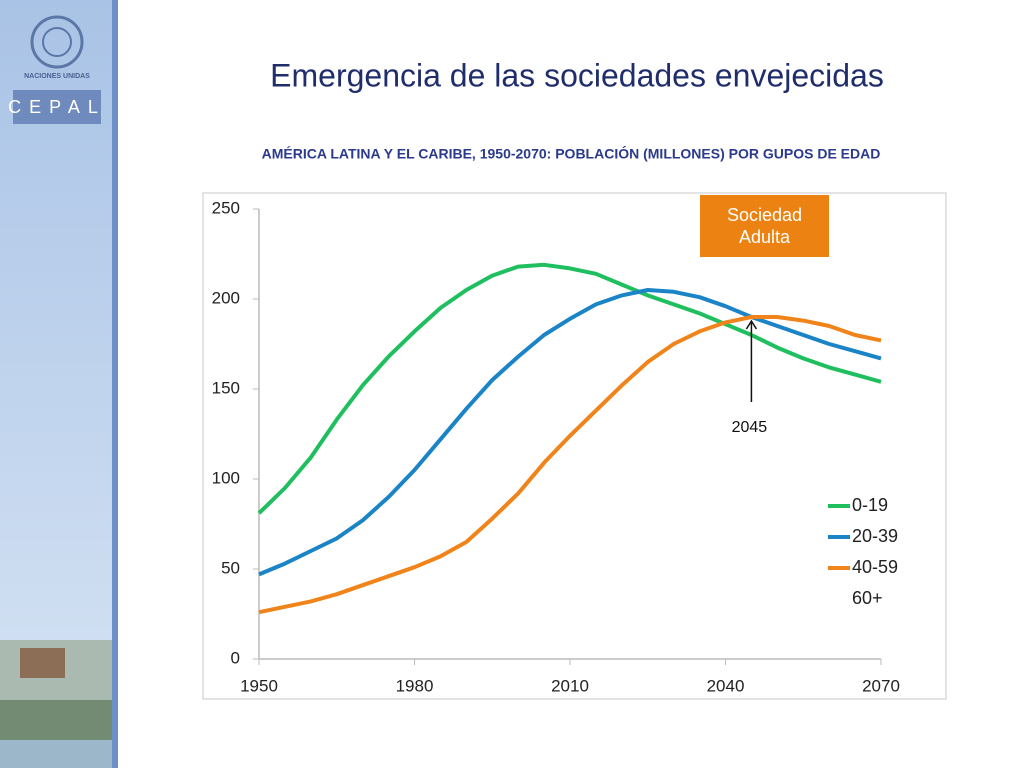  I want to click on y-tick-label: 0, so click(235, 657).